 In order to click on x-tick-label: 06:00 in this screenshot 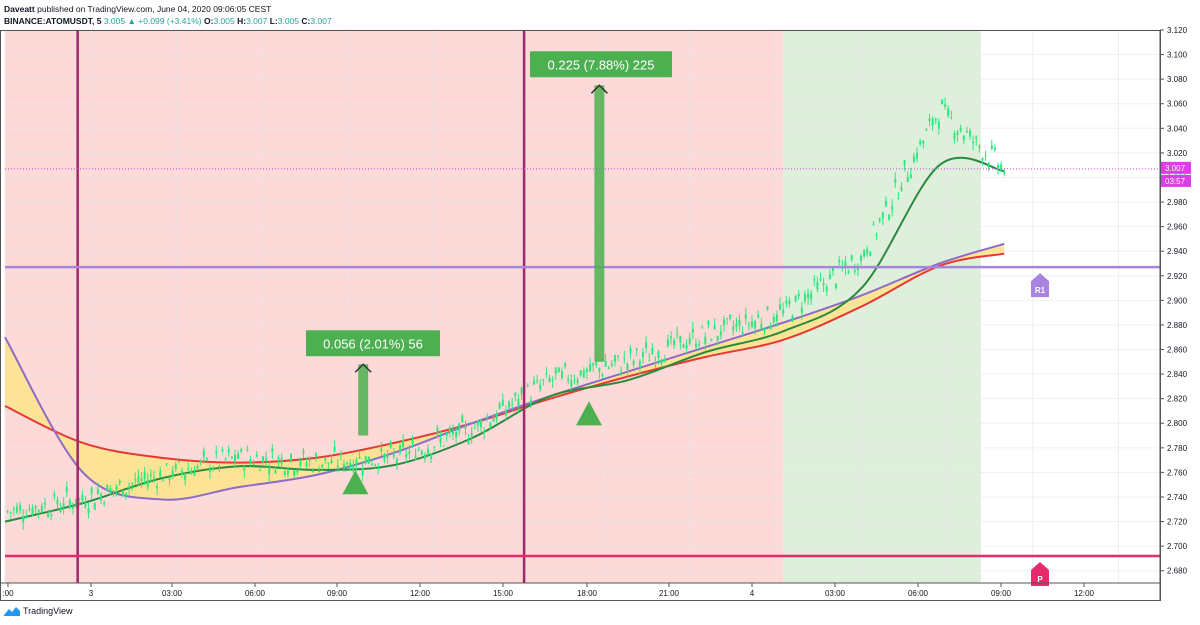, I will do `click(918, 593)`.